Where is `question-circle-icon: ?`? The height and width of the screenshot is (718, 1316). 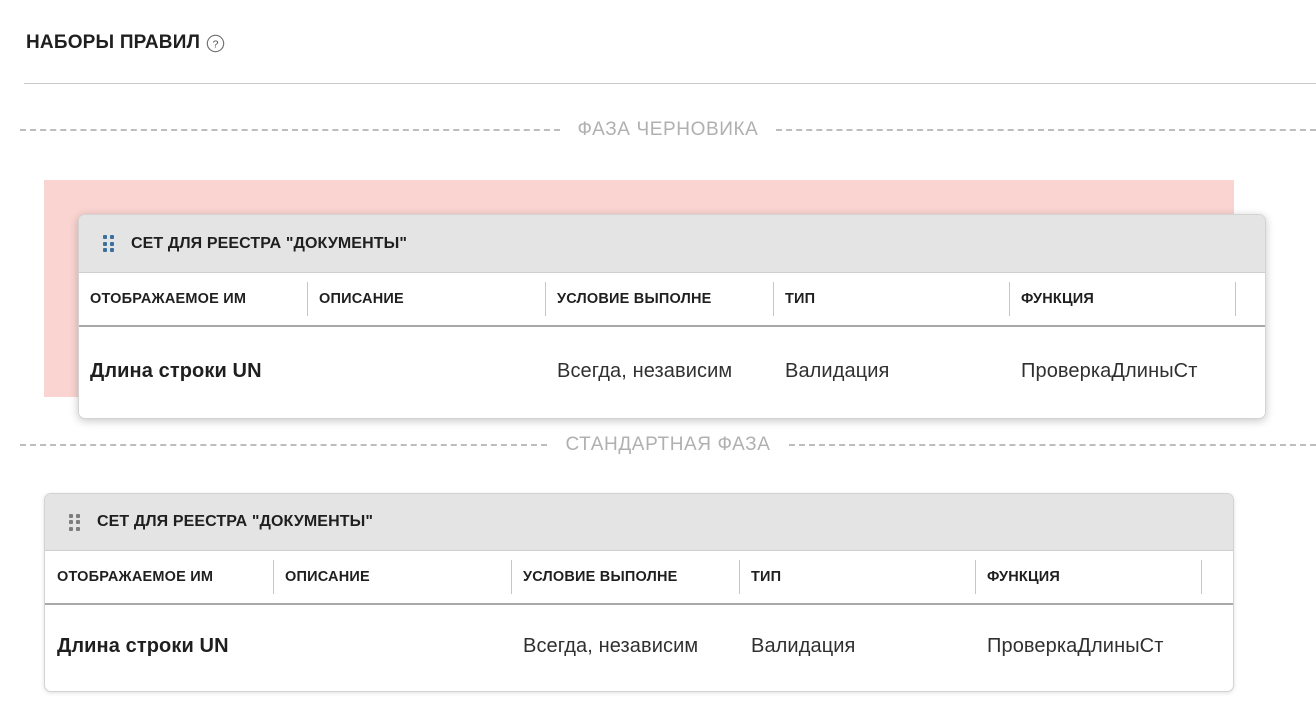
question-circle-icon: ? is located at coordinates (215, 43).